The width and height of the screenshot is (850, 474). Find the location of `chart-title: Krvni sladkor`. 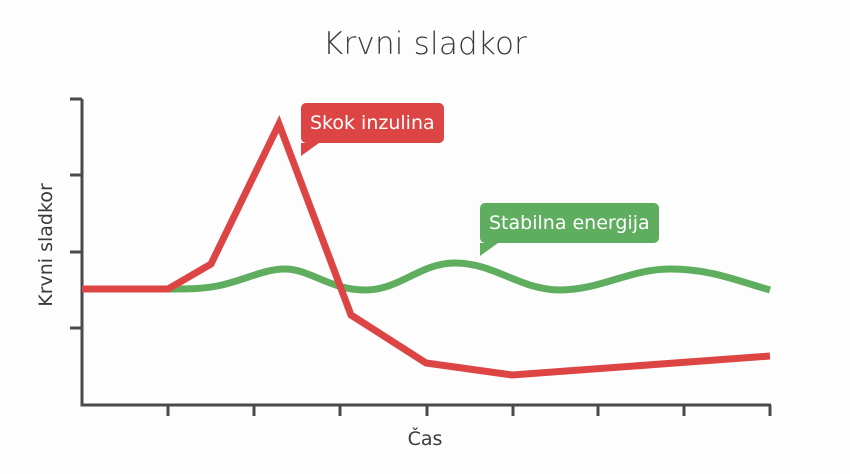

chart-title: Krvni sladkor is located at coordinates (425, 44).